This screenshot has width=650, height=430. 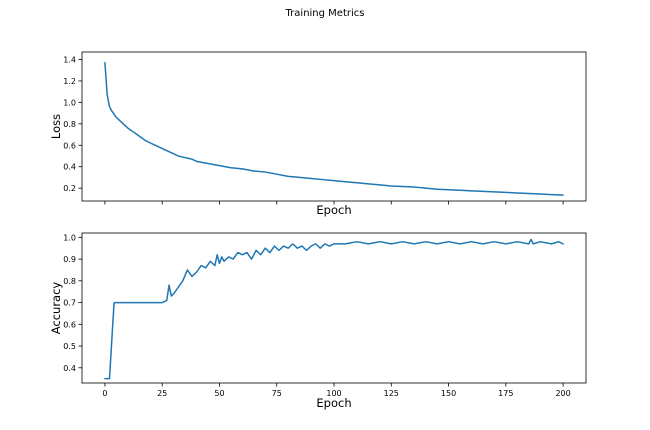 I want to click on x-tick-label: 125, so click(x=391, y=393).